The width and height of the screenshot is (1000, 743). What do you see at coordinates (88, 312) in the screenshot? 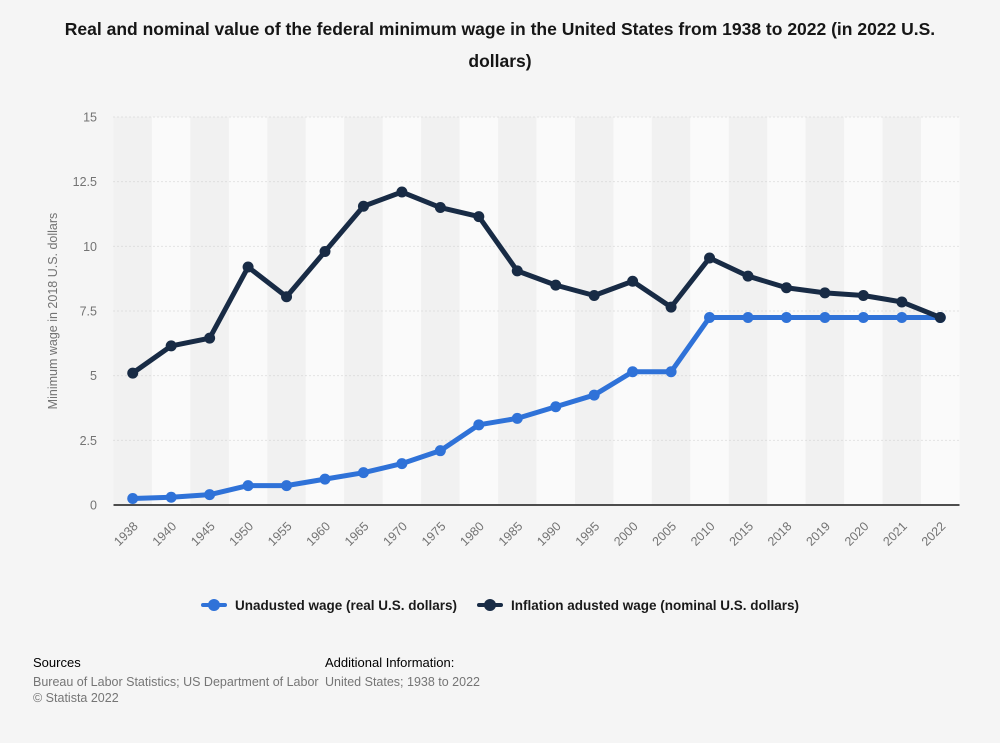
I see `y-tick-label: 7.5` at bounding box center [88, 312].